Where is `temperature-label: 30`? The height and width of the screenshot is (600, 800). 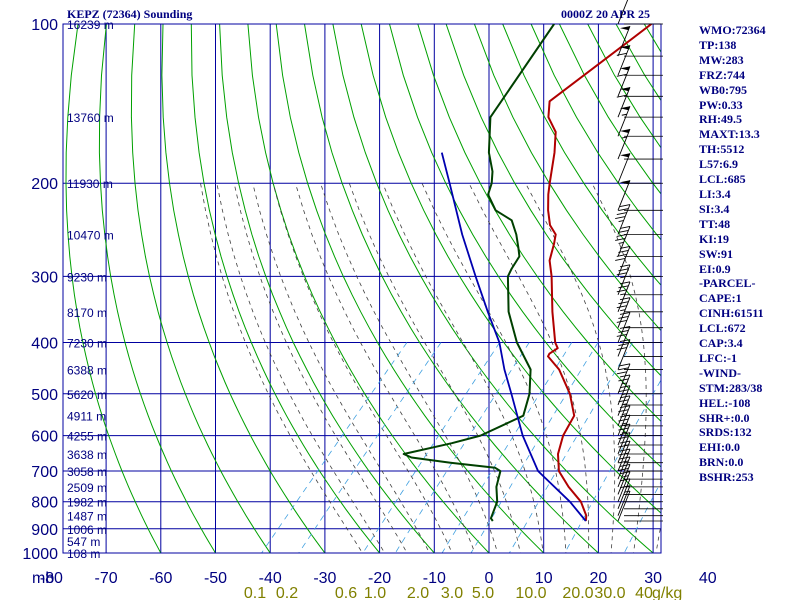
temperature-label: 30 is located at coordinates (653, 578).